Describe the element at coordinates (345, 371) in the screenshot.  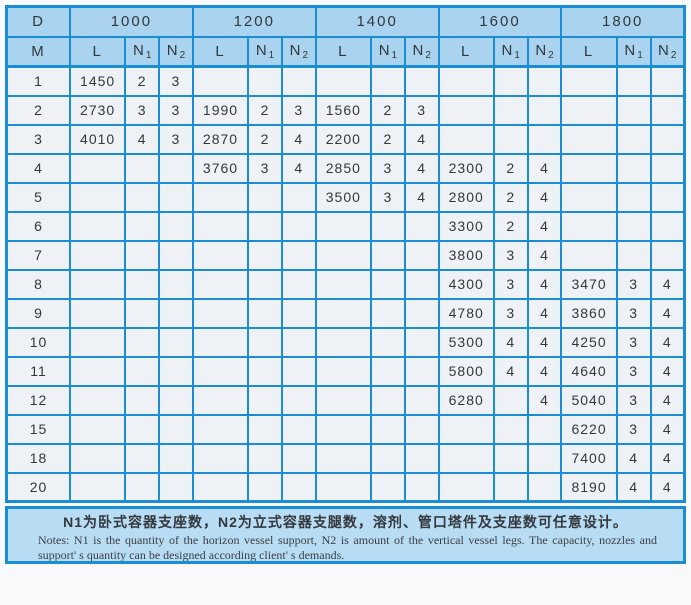
I see `table-row: 11 5800 4 4 4640 3 4` at that location.